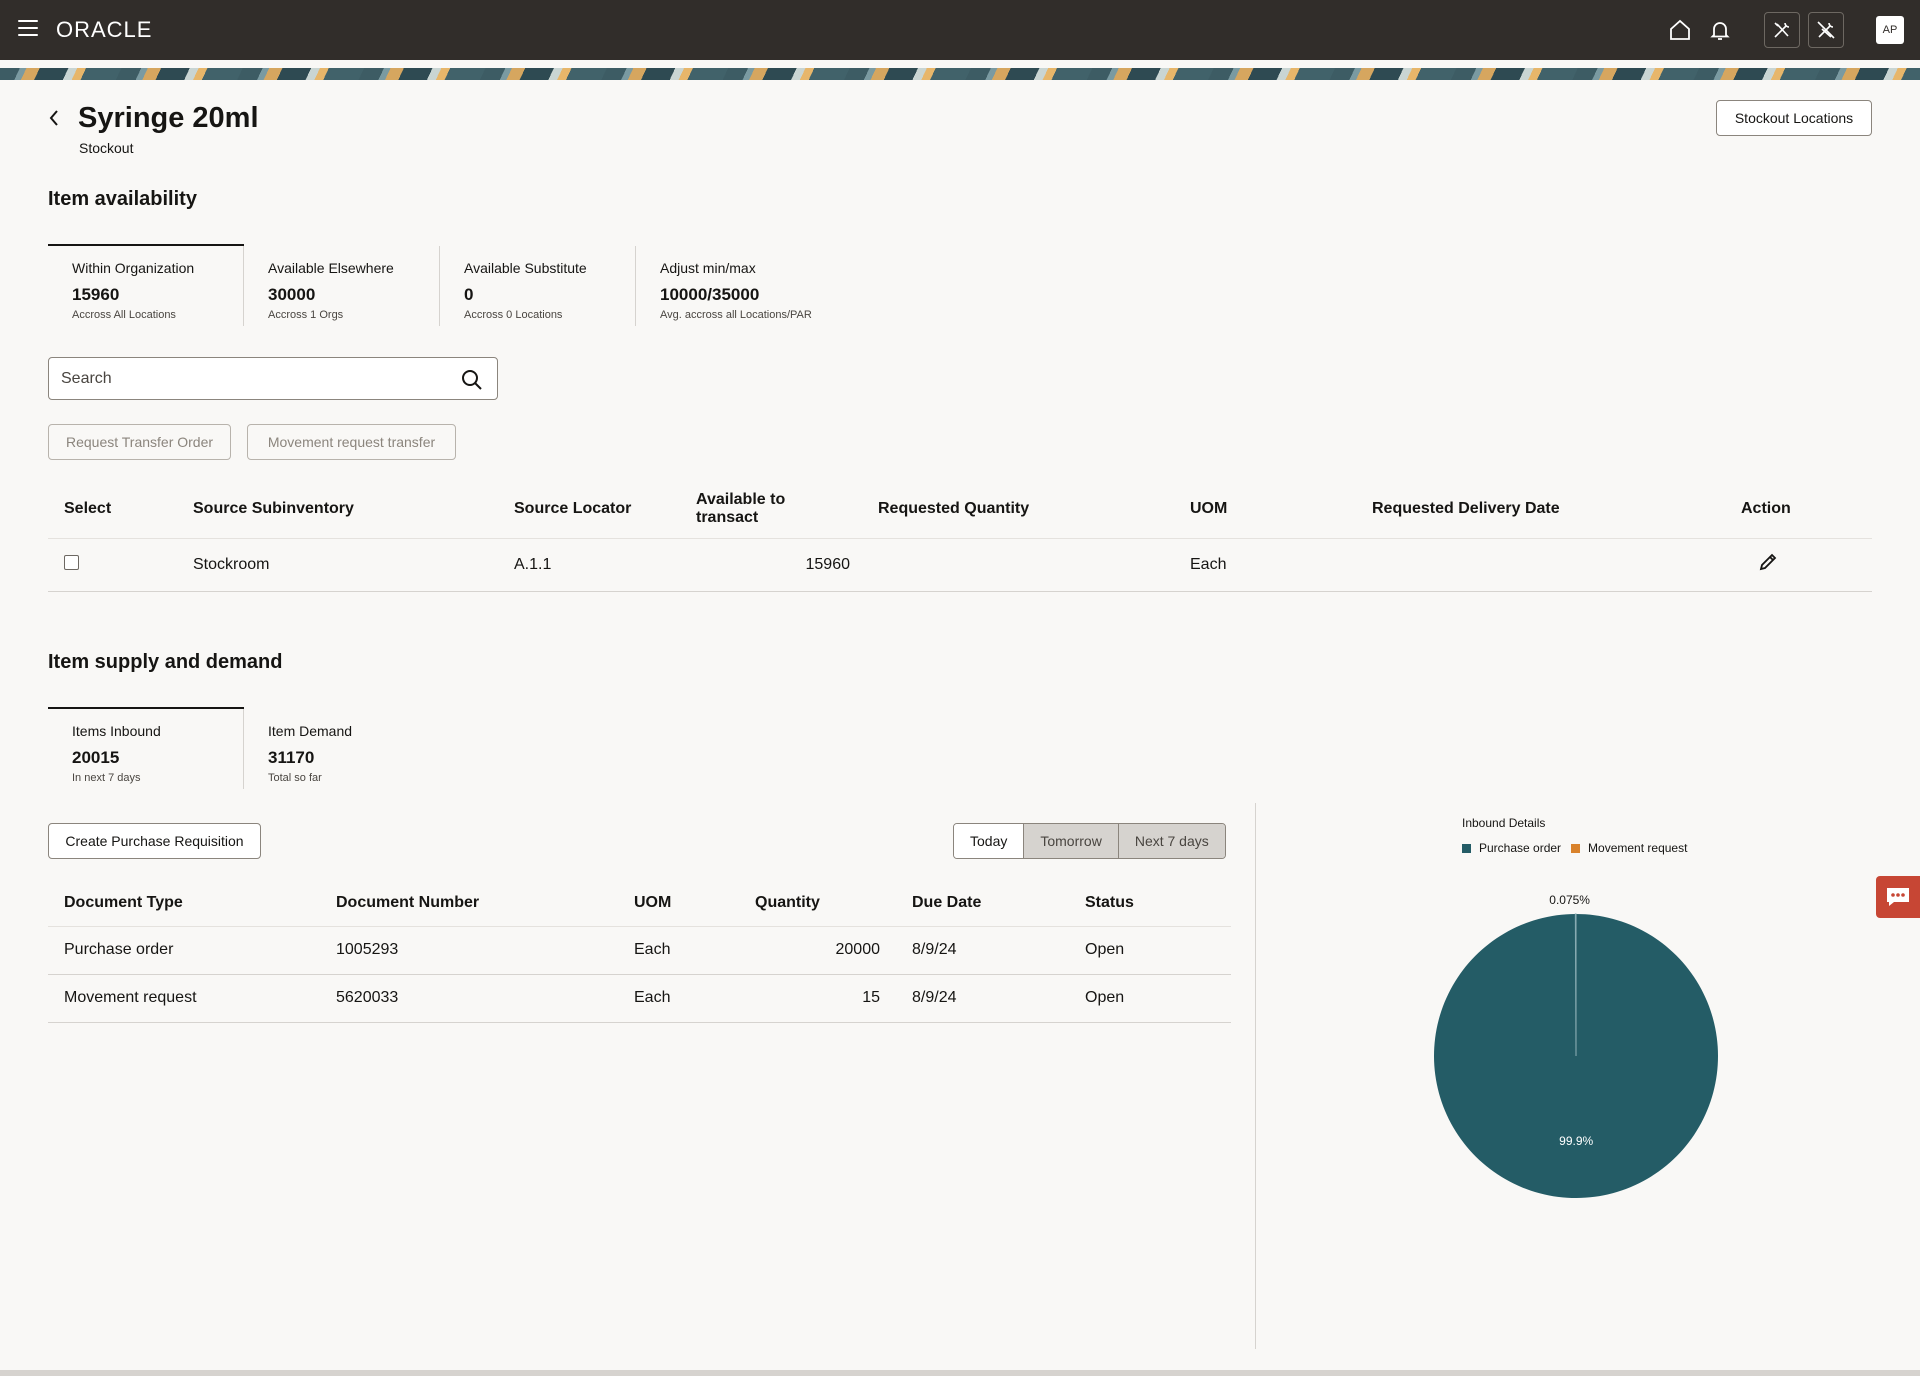  I want to click on chart-title: Inbound Details, so click(1504, 823).